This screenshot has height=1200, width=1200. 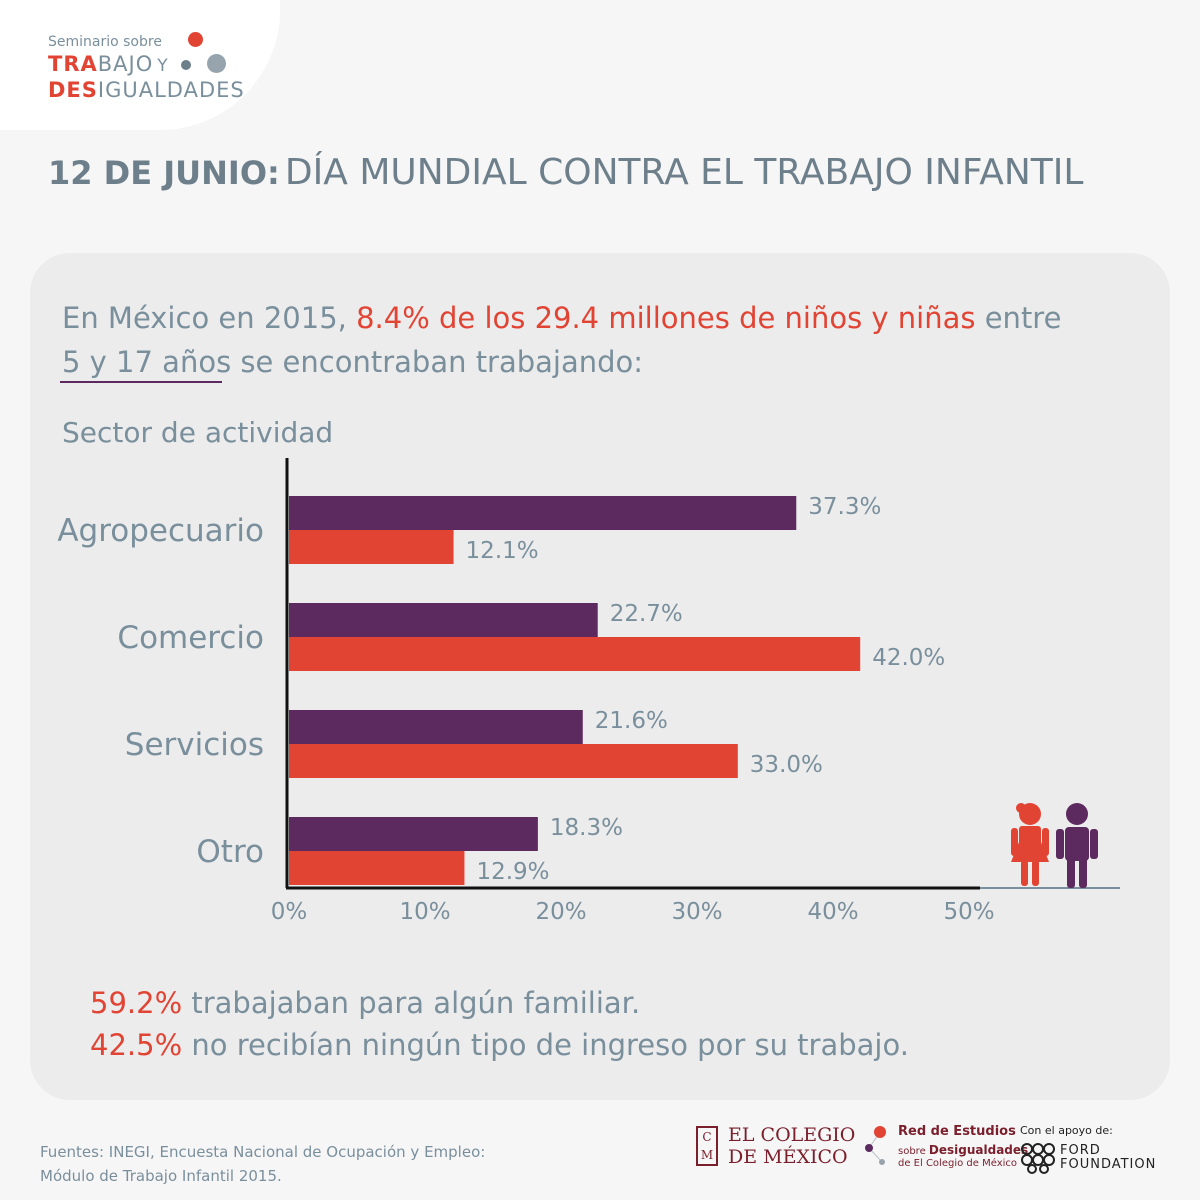 I want to click on logo-dot-small, so click(x=186, y=65).